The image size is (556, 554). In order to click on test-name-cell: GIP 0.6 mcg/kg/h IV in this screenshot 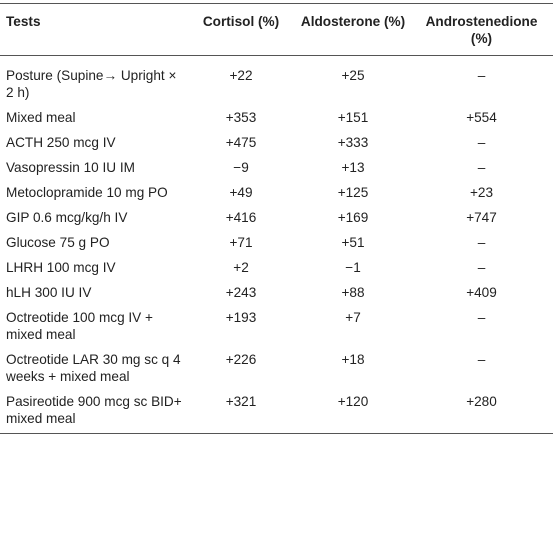, I will do `click(67, 217)`.